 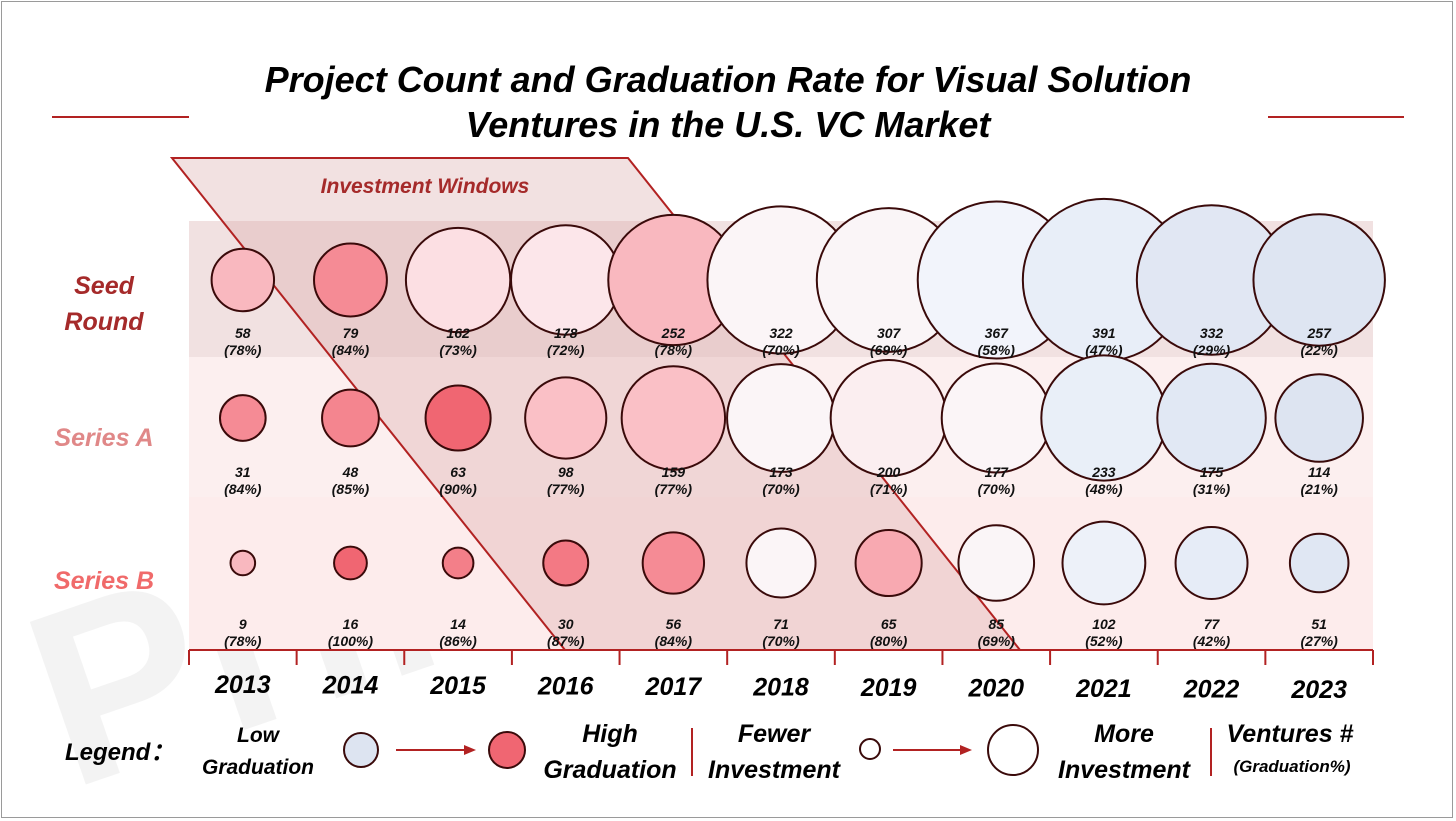 What do you see at coordinates (104, 581) in the screenshot?
I see `row-label-series-b: Series B` at bounding box center [104, 581].